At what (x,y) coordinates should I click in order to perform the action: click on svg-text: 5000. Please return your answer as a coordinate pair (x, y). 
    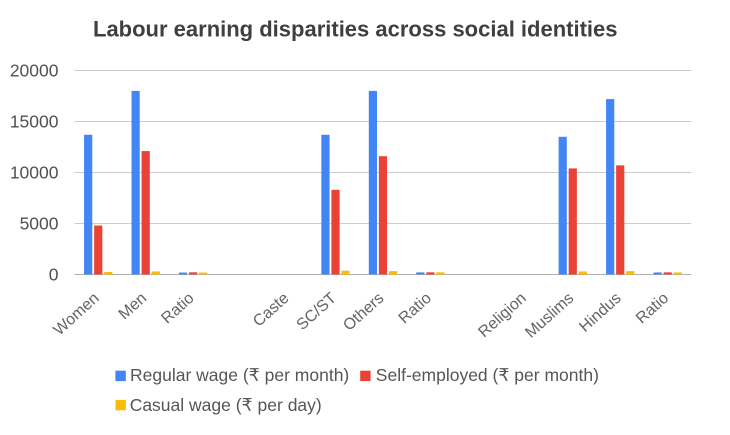
    Looking at the image, I should click on (39, 224).